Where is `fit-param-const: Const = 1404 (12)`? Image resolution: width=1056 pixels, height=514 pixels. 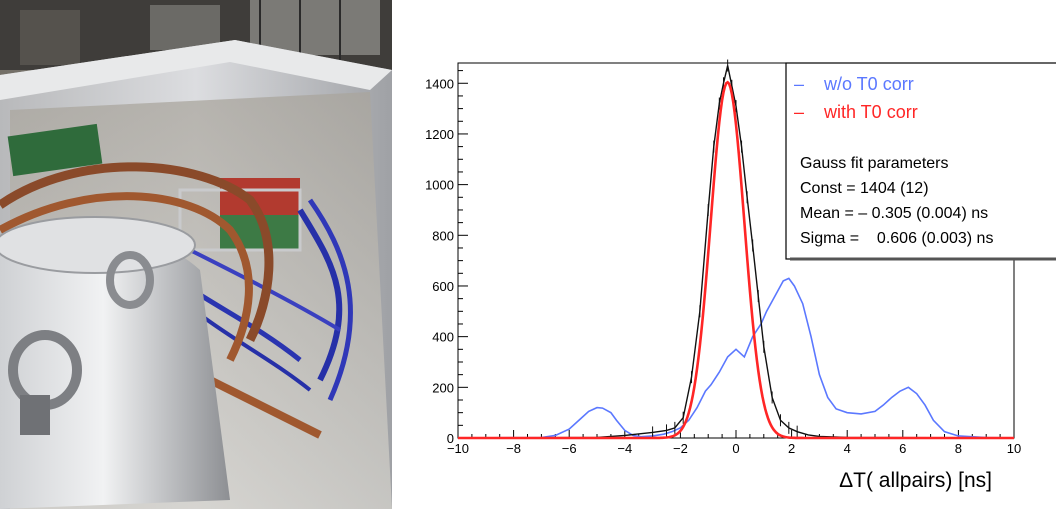
fit-param-const: Const = 1404 (12) is located at coordinates (864, 188).